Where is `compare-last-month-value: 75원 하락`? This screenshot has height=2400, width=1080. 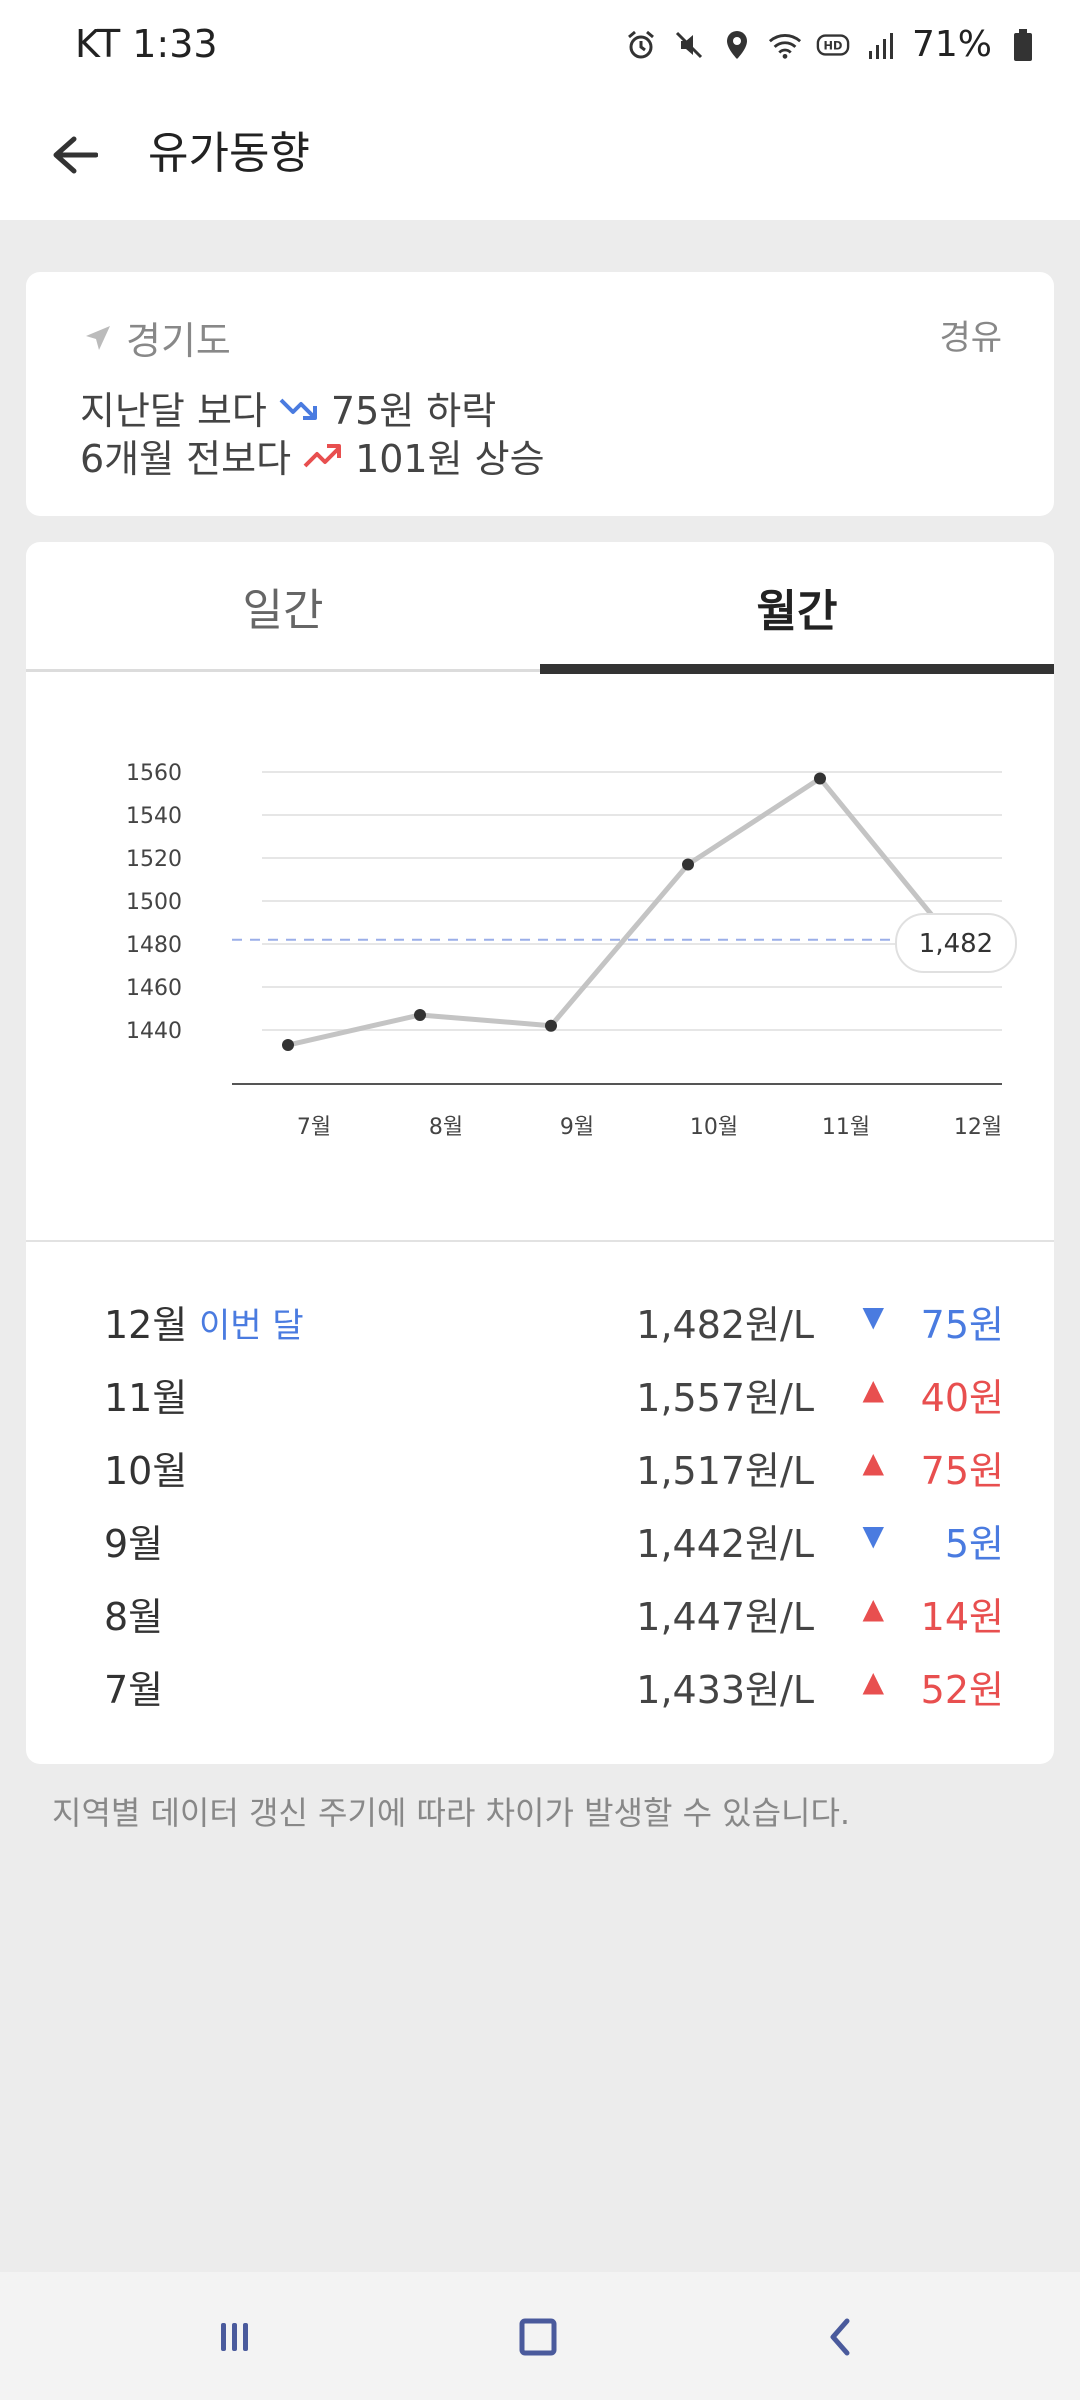 compare-last-month-value: 75원 하락 is located at coordinates (413, 411).